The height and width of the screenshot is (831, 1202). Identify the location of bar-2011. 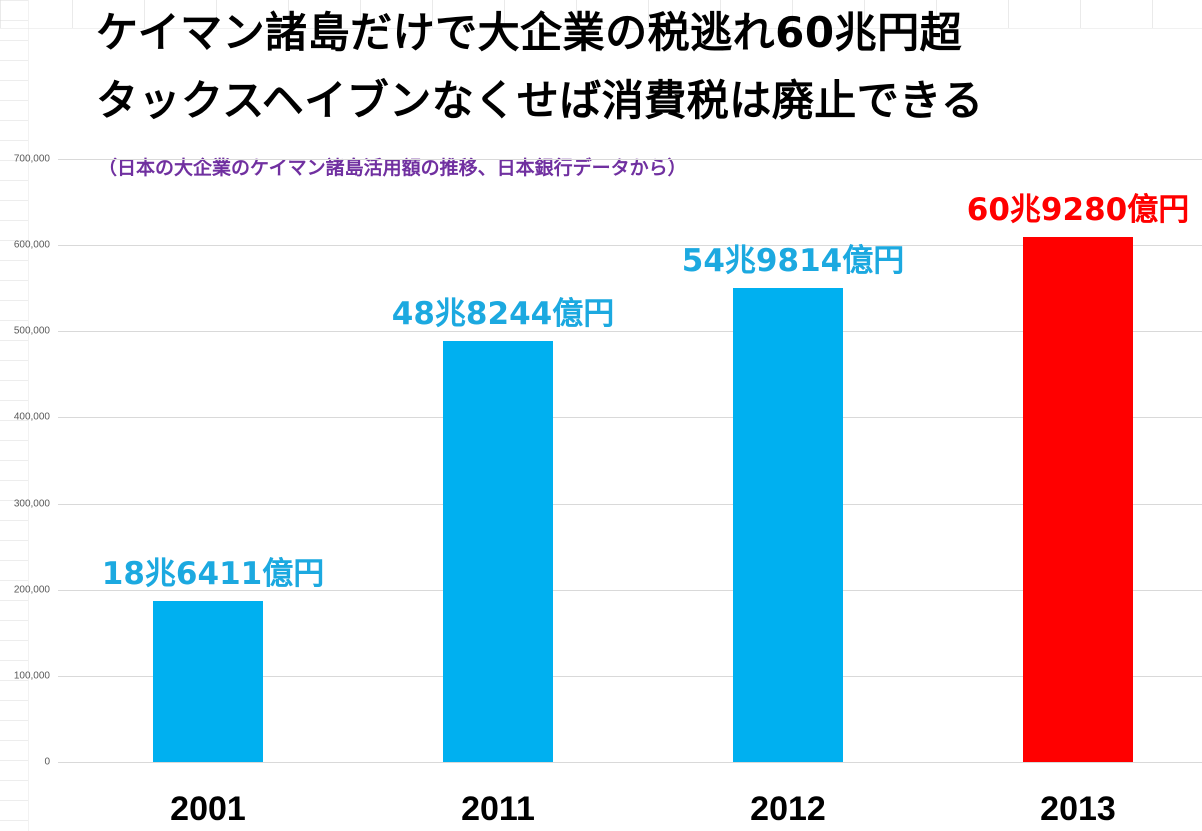
(498, 551).